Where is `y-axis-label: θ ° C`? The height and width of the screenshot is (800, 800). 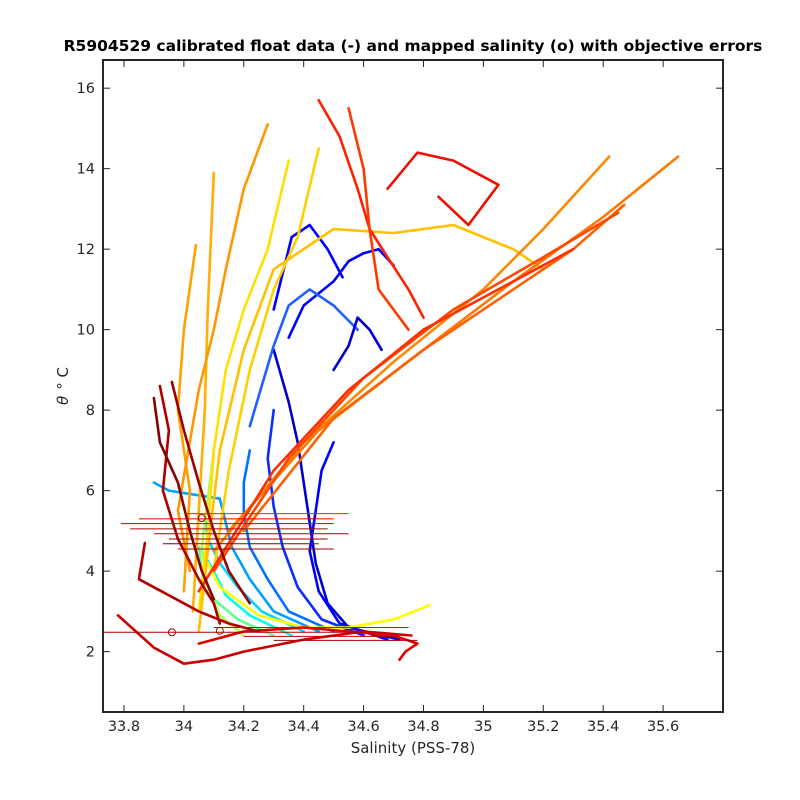
y-axis-label: θ ° C is located at coordinates (63, 386).